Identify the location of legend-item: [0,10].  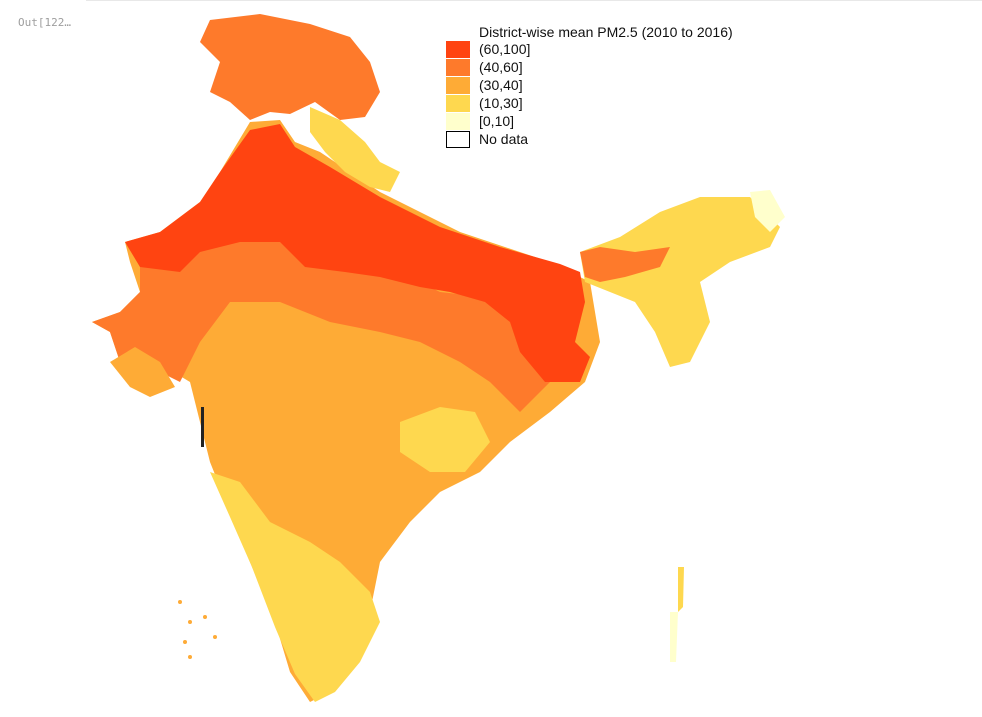
(589, 121).